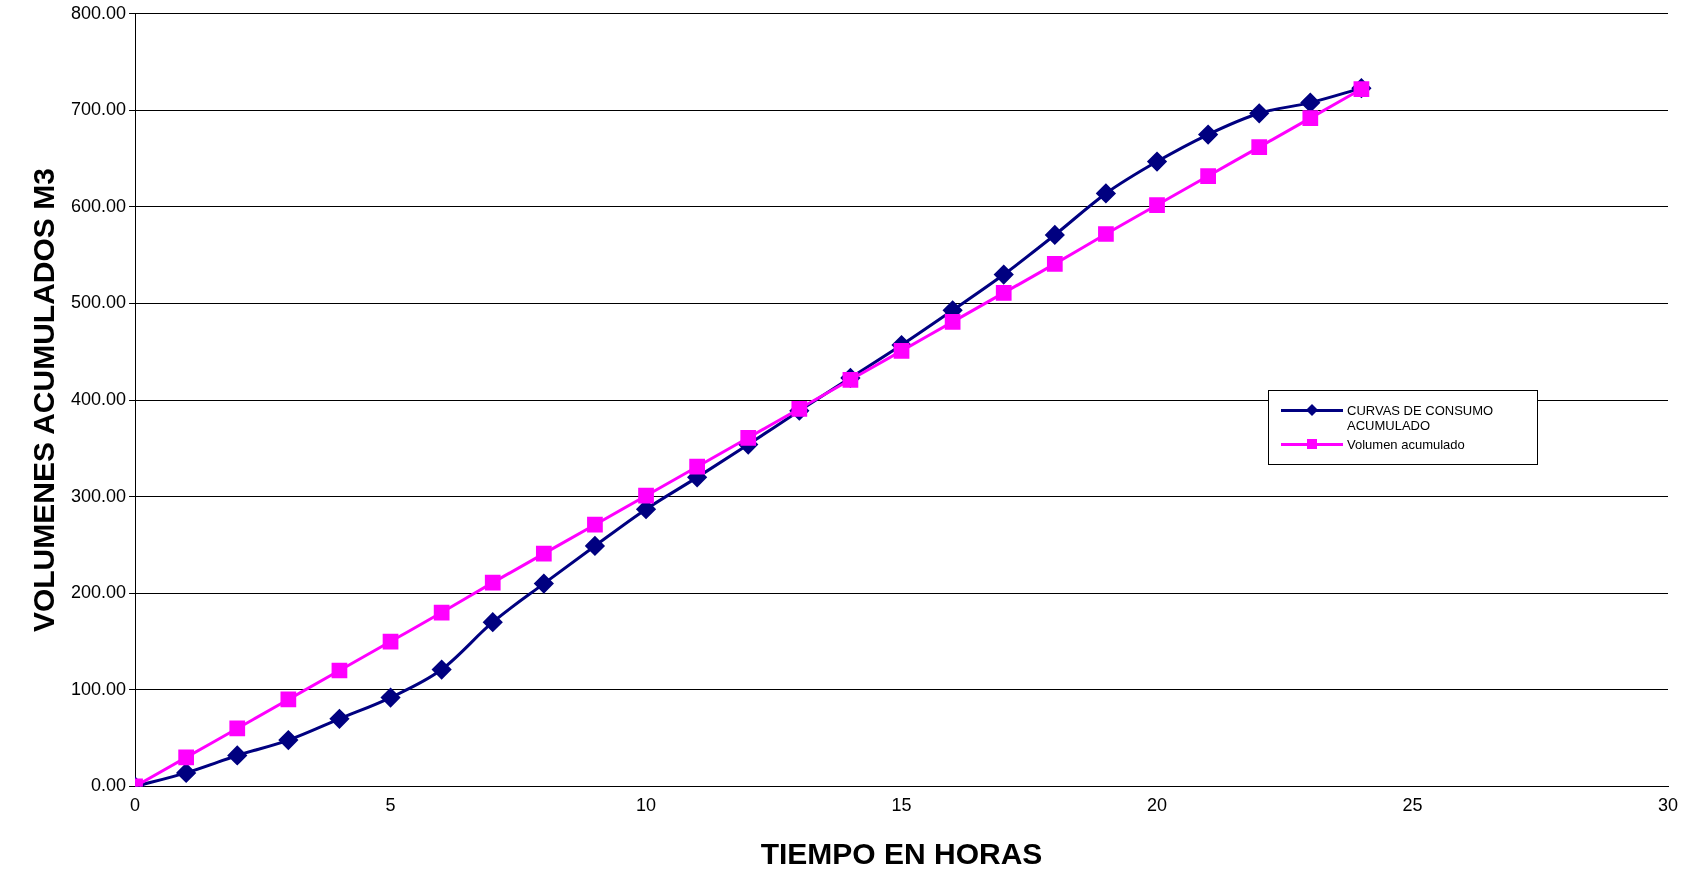 The image size is (1698, 888). What do you see at coordinates (109, 785) in the screenshot?
I see `y-tick-label: 0.00` at bounding box center [109, 785].